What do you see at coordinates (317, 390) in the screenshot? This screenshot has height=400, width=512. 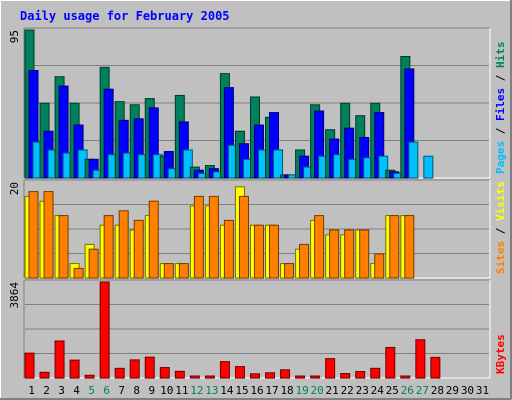 I see `x-tick-label-day-20: 20` at bounding box center [317, 390].